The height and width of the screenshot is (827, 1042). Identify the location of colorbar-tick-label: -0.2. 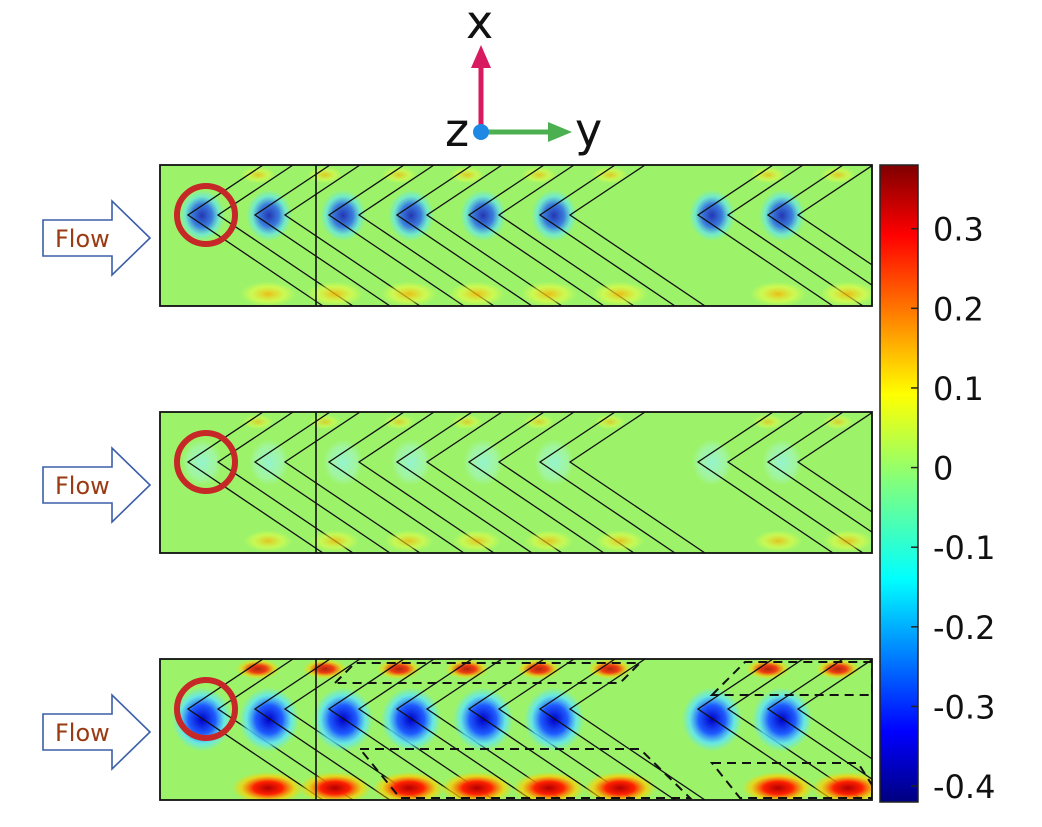
(964, 628).